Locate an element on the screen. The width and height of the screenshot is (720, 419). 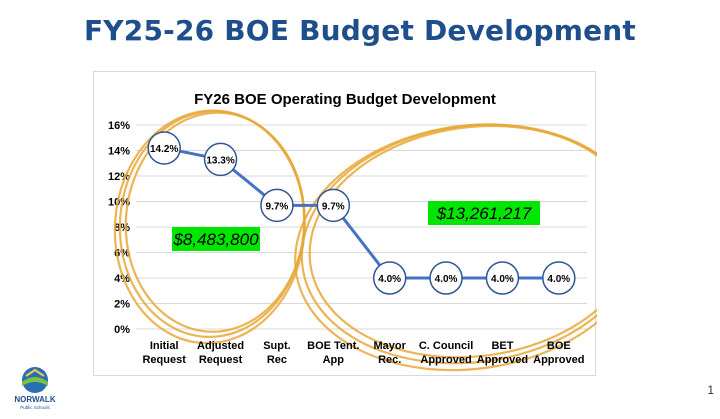
x-category-label: Adjusted is located at coordinates (220, 346).